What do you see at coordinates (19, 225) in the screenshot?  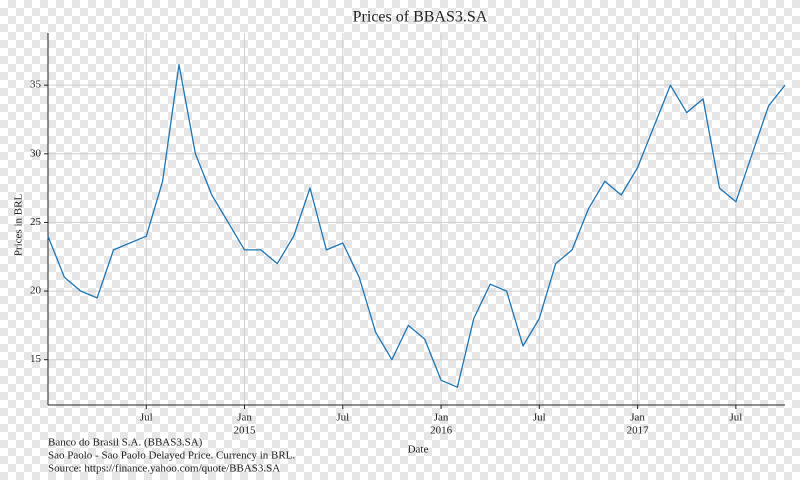 I see `y-axis-label: Prices in BRL` at bounding box center [19, 225].